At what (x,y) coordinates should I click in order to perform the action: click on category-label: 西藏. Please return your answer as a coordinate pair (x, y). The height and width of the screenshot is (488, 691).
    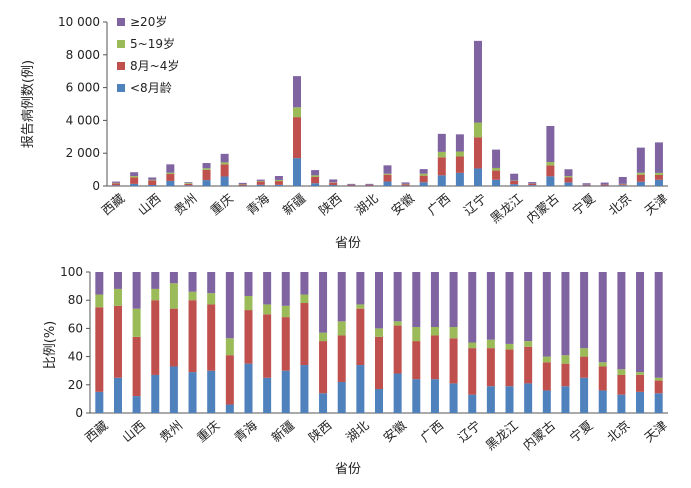
    Looking at the image, I should click on (96, 431).